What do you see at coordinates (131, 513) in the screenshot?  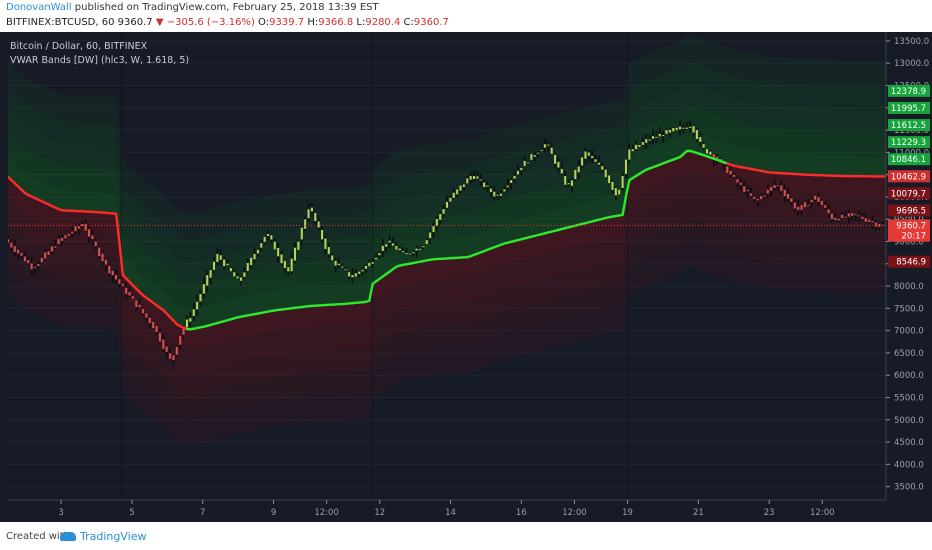 I see `time-tick-label: 5` at bounding box center [131, 513].